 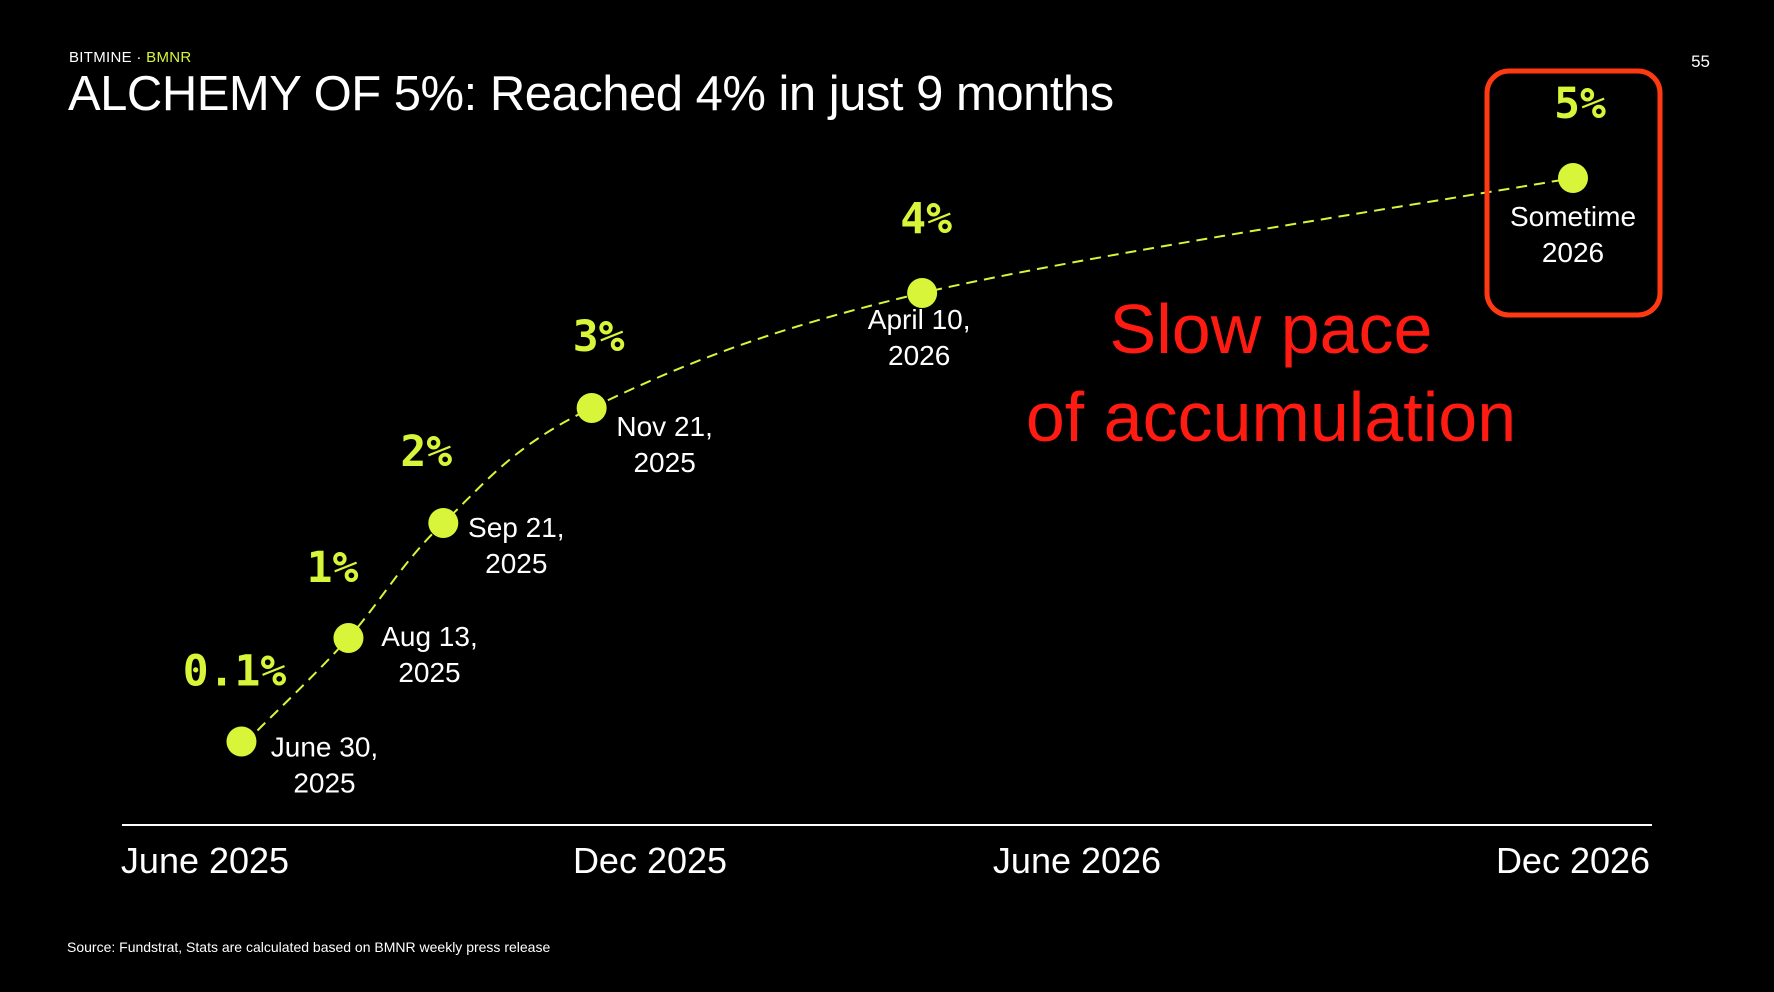 I want to click on percent-label: 4%, so click(x=926, y=219).